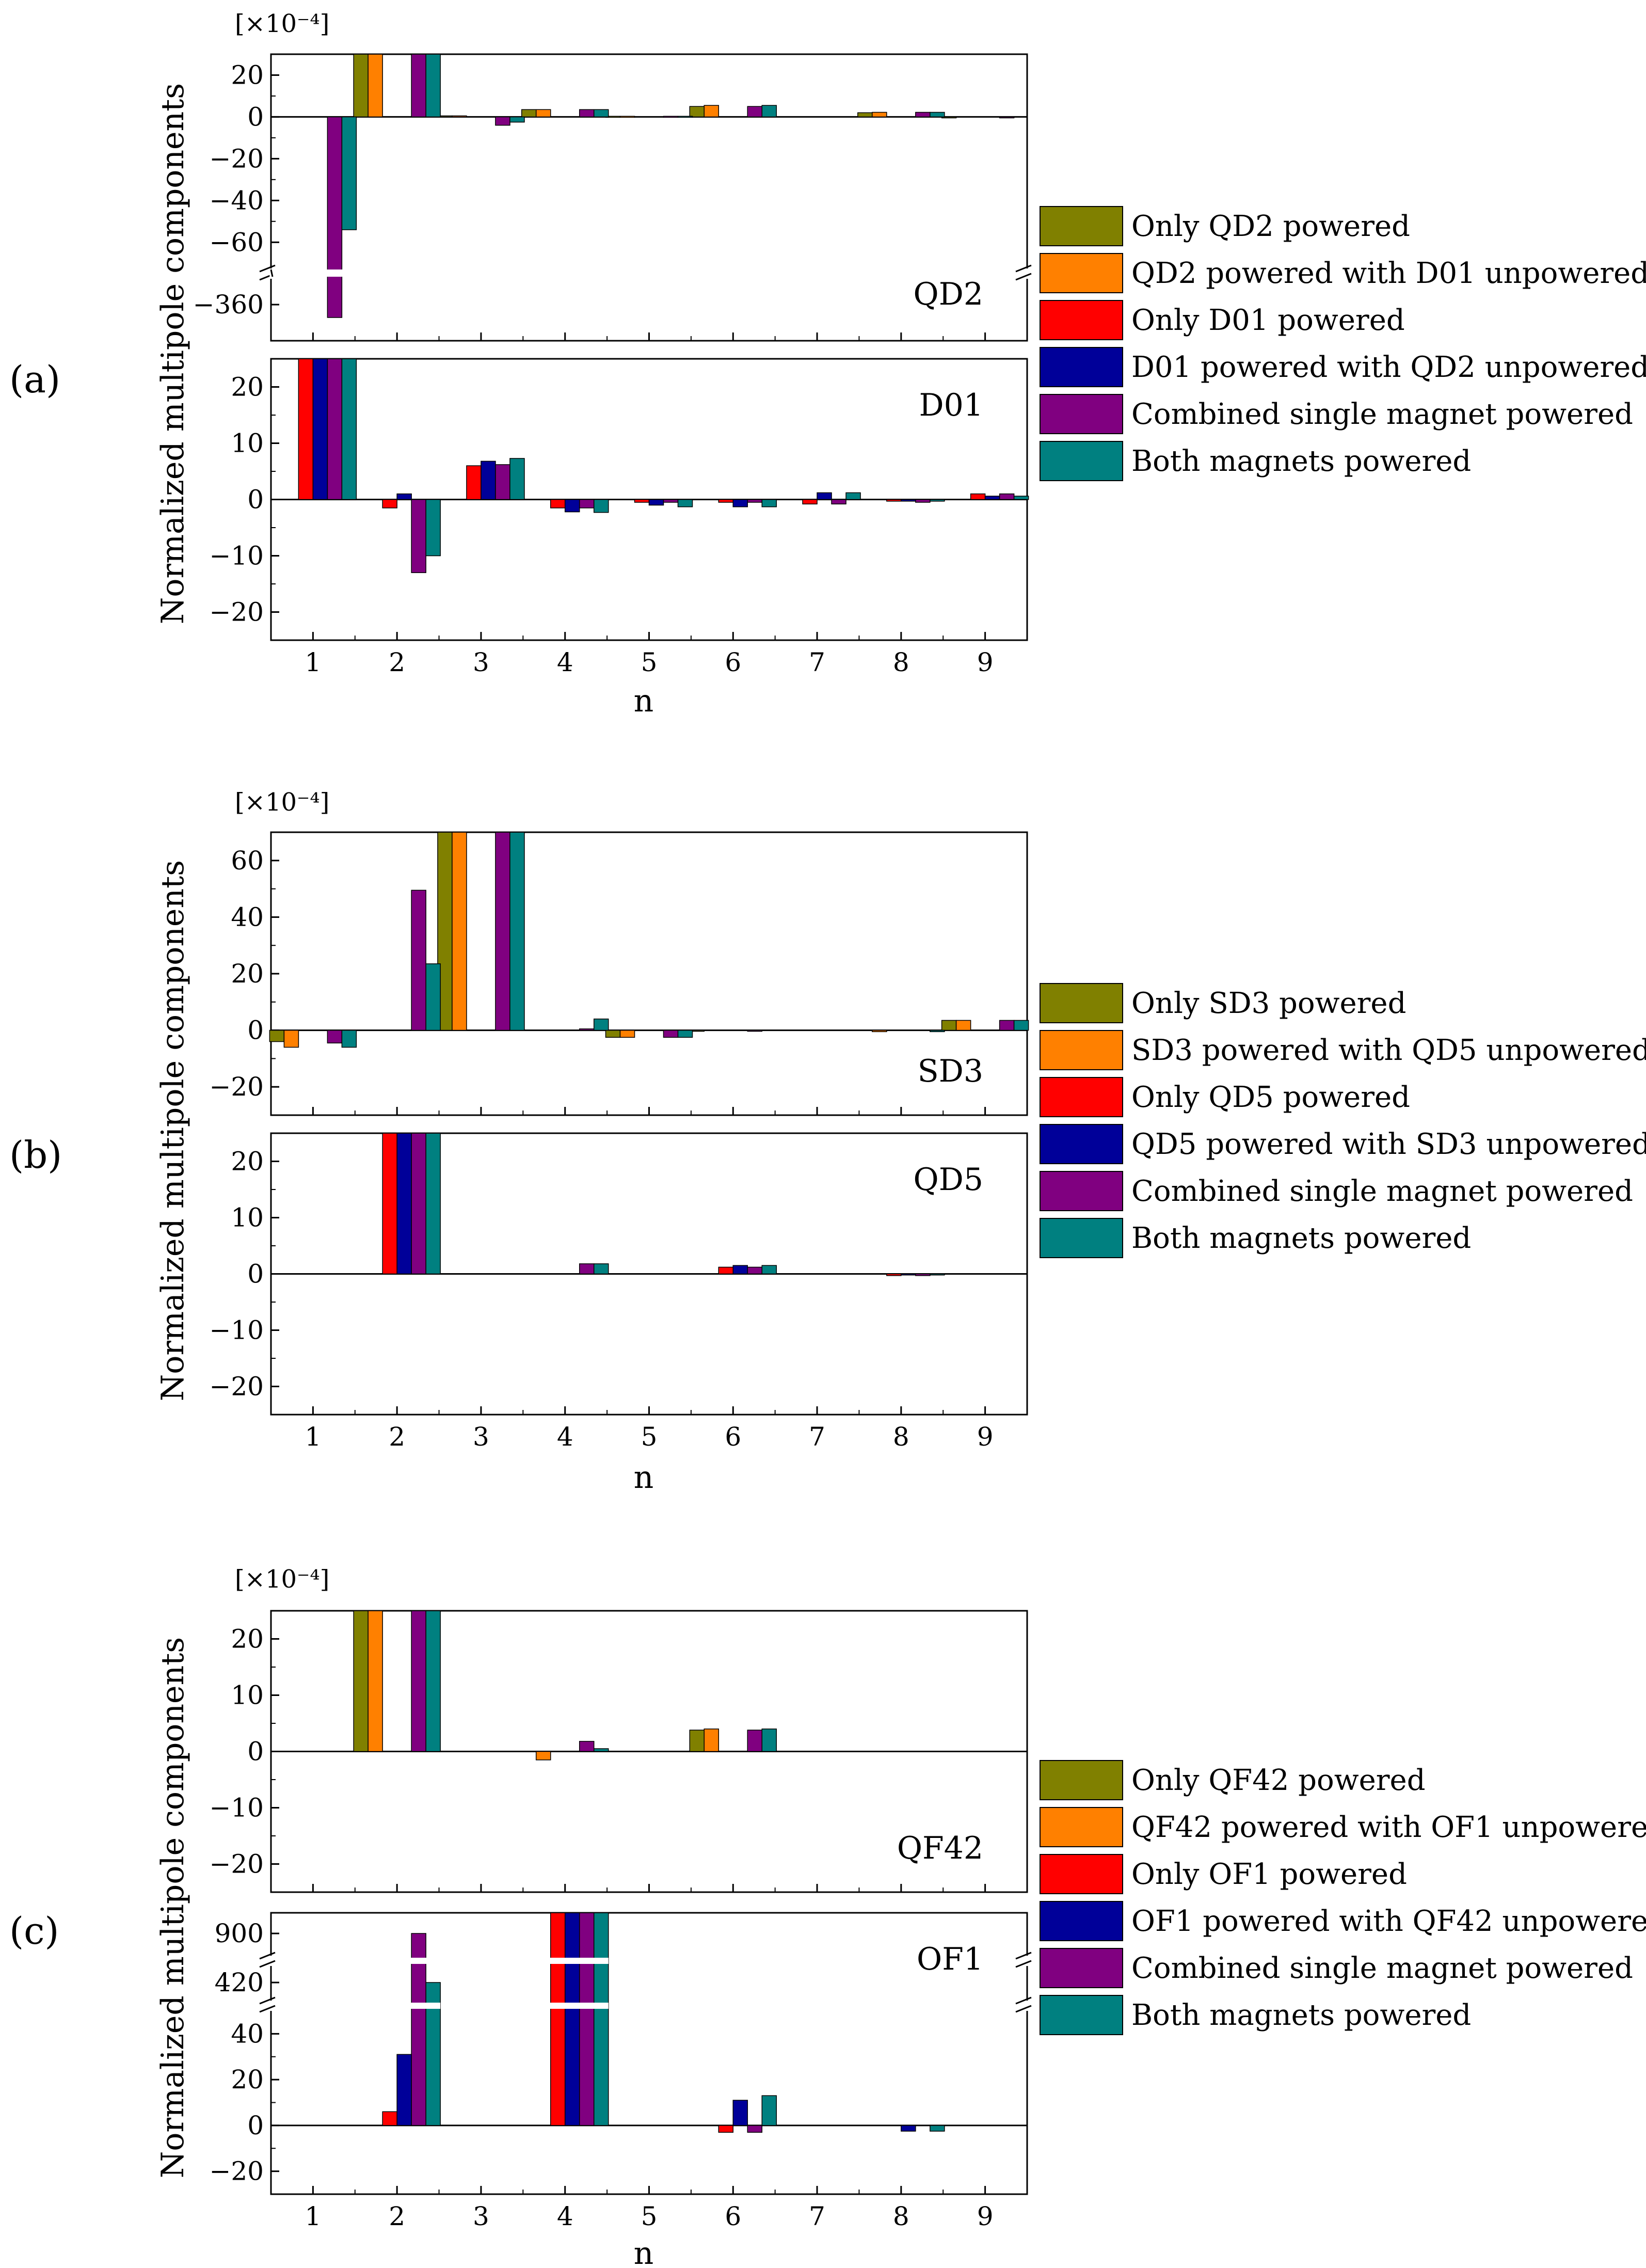 Image resolution: width=1646 pixels, height=2268 pixels. Describe the element at coordinates (503, 482) in the screenshot. I see `bar-D01-n3-s4` at that location.